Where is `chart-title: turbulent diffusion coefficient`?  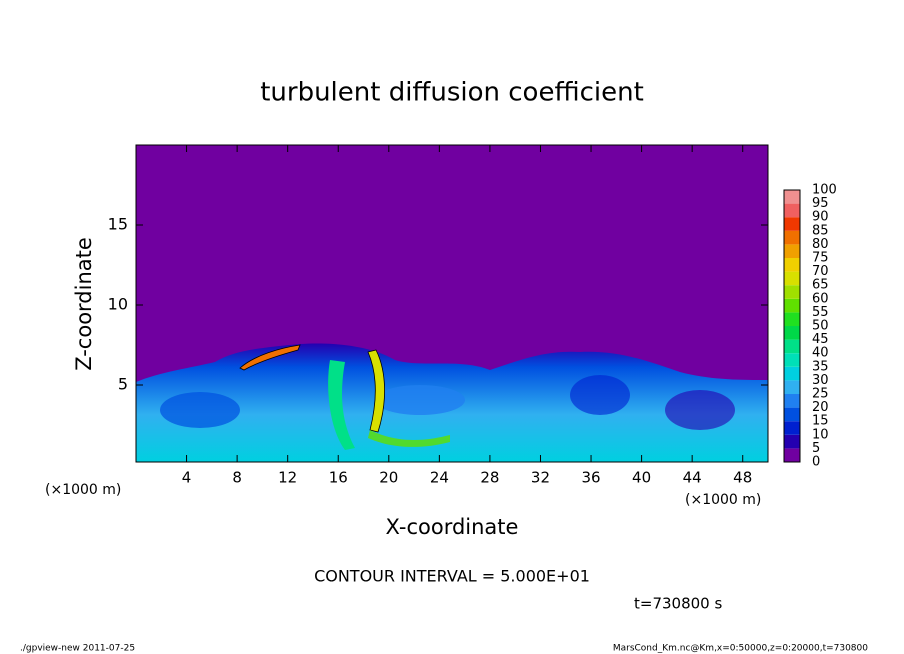
chart-title: turbulent diffusion coefficient is located at coordinates (452, 93).